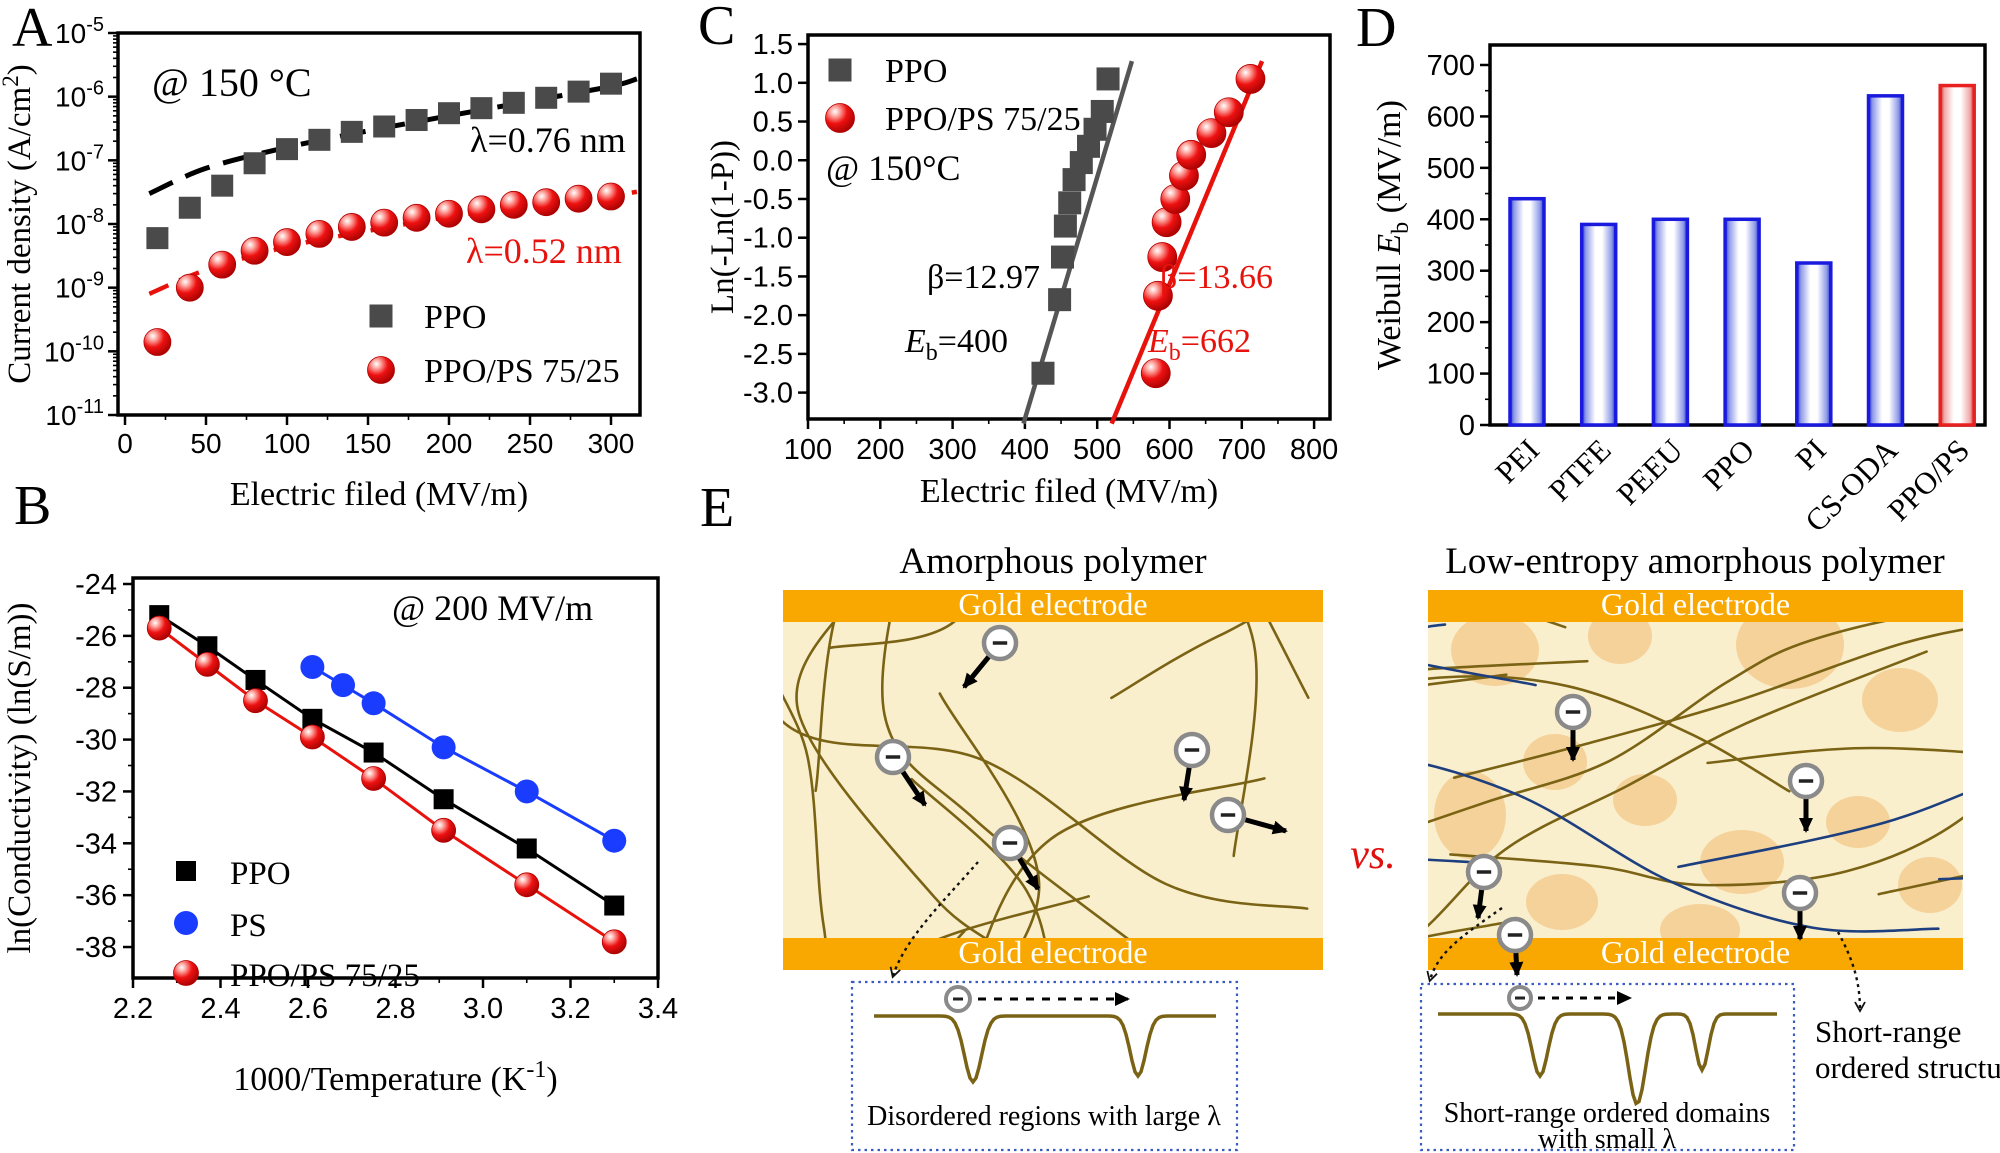 This screenshot has height=1153, width=2000. What do you see at coordinates (1957, 255) in the screenshot?
I see `d-bar-PPO/PS` at bounding box center [1957, 255].